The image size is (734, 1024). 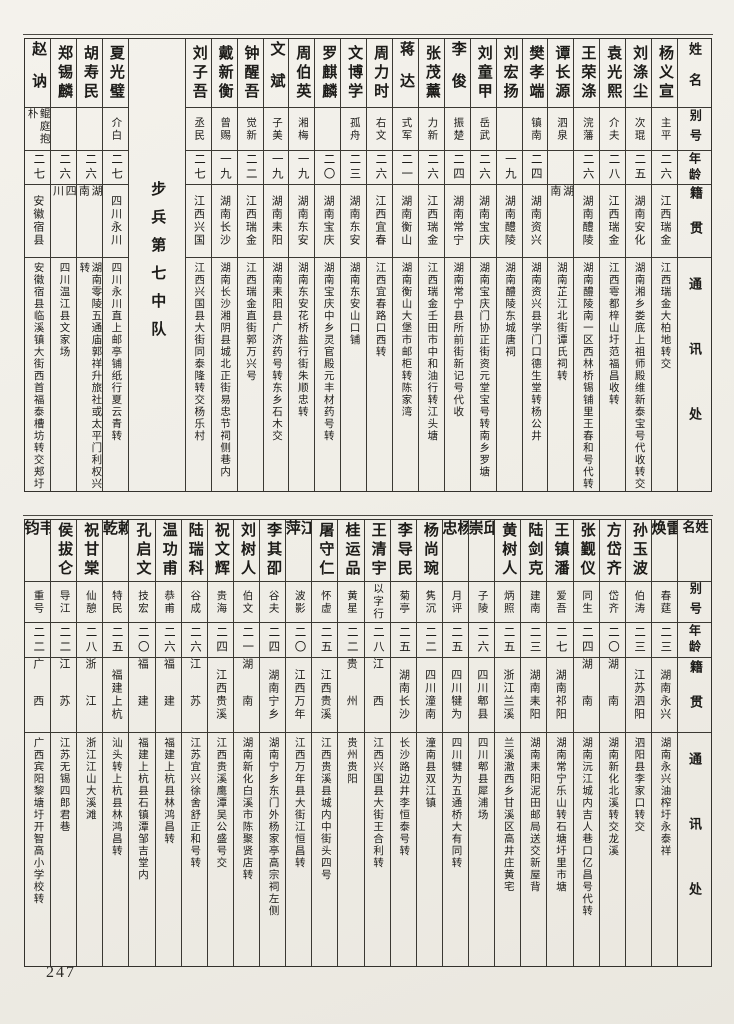 What do you see at coordinates (429, 743) in the screenshot?
I see `person-column: 杨尚琬 隽沉 二二 四川潼南 潼南县双江镇` at bounding box center [429, 743].